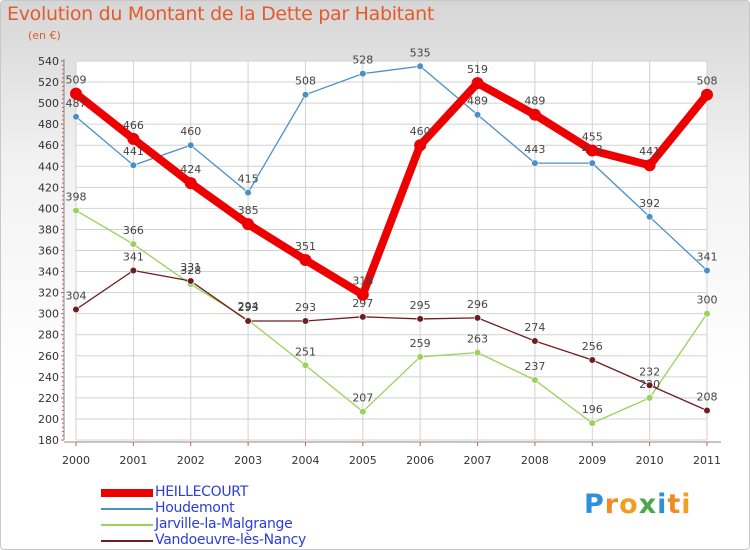  Describe the element at coordinates (48, 229) in the screenshot. I see `y-tick-label: 380` at that location.